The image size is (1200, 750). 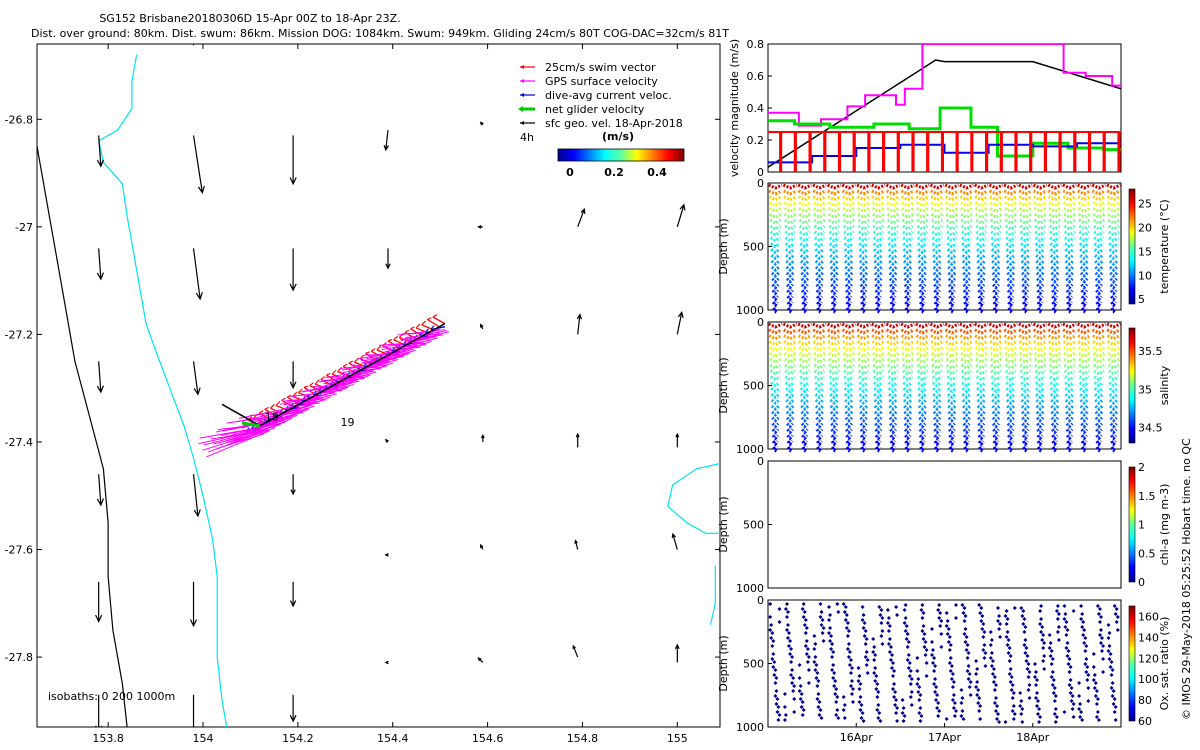 What do you see at coordinates (600, 67) in the screenshot?
I see `legend-swim: 25cm/s swim vector` at bounding box center [600, 67].